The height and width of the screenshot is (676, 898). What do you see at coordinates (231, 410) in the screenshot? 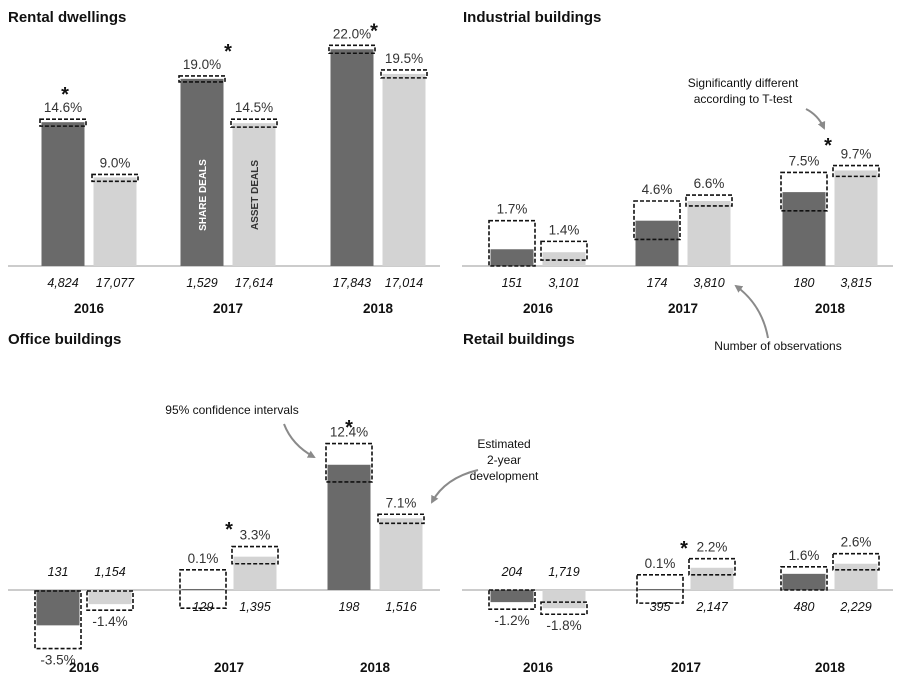
I see `annotation-confidence: 95% confidence intervals` at bounding box center [231, 410].